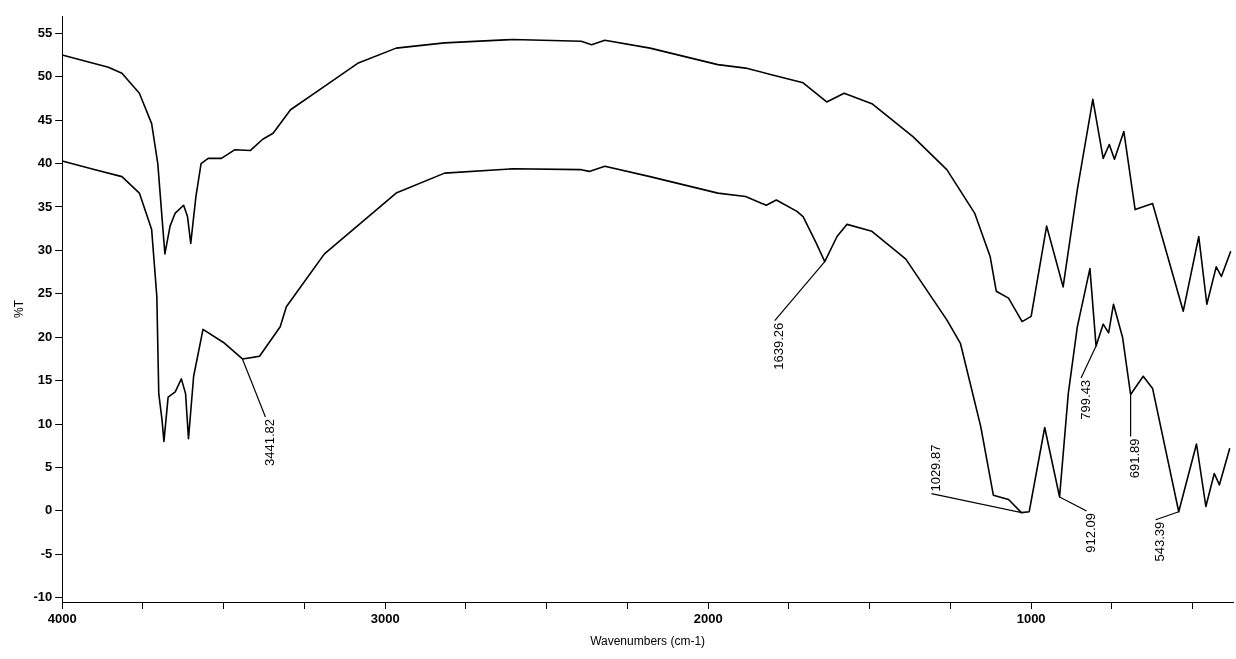 Image resolution: width=1236 pixels, height=659 pixels. I want to click on y-tick-label: 35, so click(45, 206).